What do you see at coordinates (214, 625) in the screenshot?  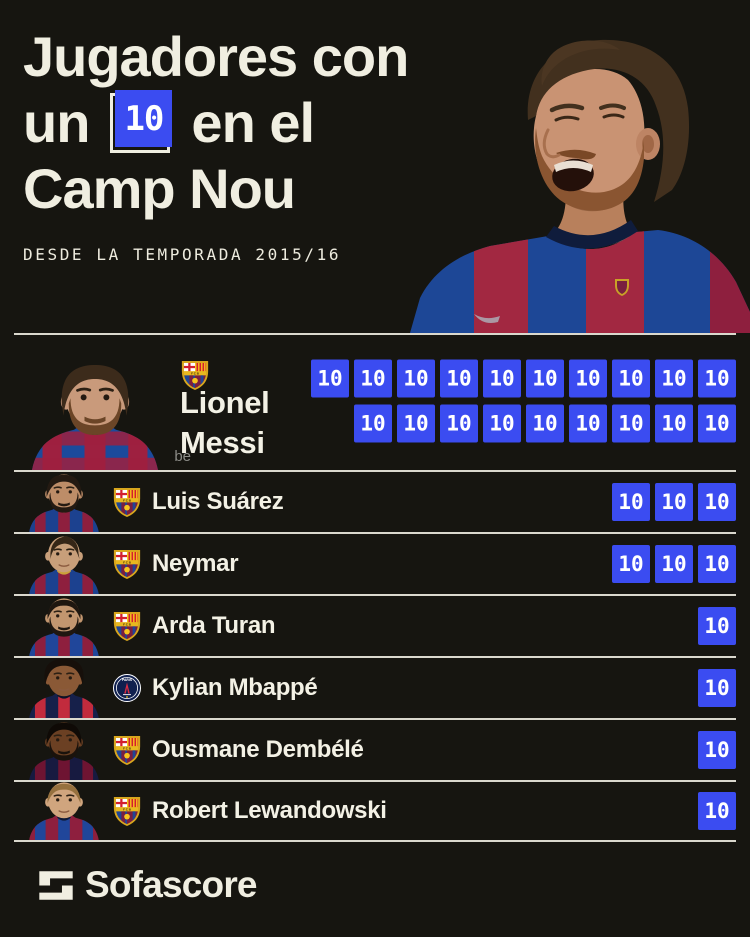 I see `player-name: Arda Turan` at bounding box center [214, 625].